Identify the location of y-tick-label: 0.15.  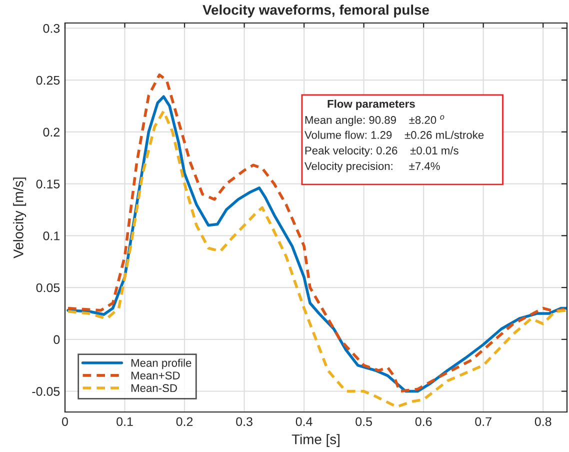
(48, 184).